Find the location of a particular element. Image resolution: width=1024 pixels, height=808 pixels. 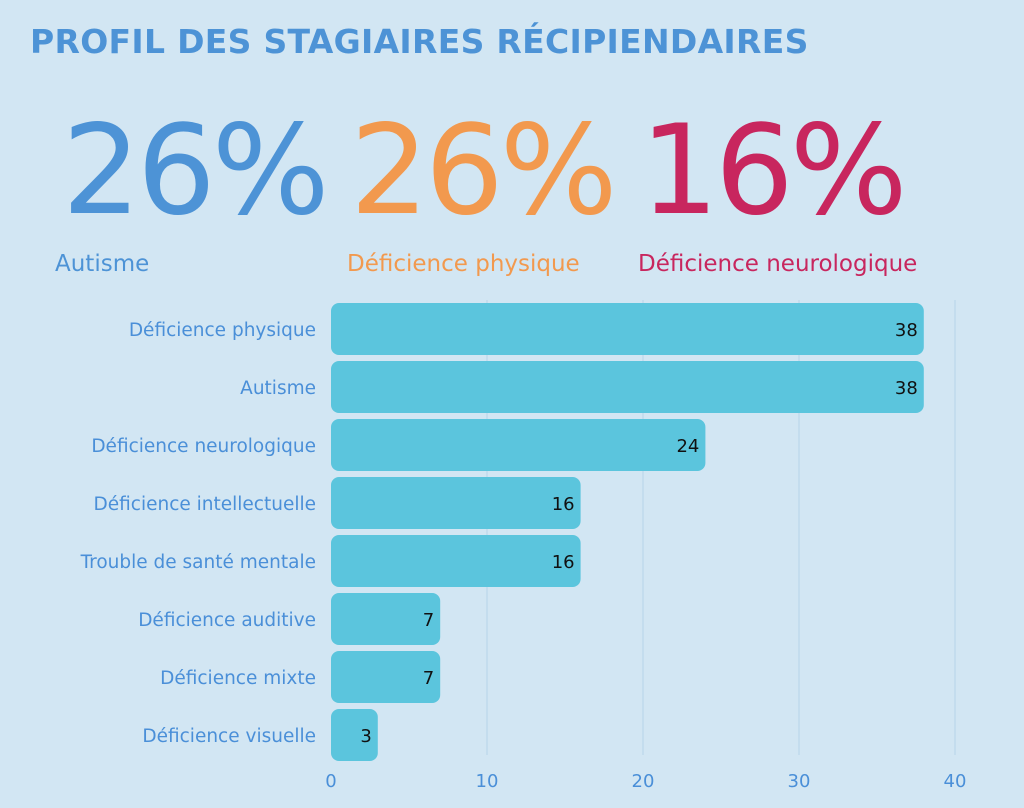

category-label-1: Autisme is located at coordinates (278, 388).